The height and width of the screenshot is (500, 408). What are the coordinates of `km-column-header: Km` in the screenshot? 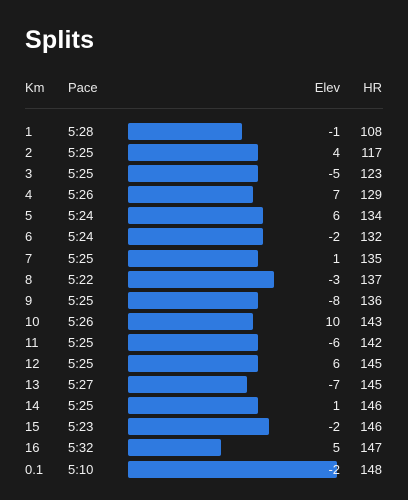 It's located at (35, 87).